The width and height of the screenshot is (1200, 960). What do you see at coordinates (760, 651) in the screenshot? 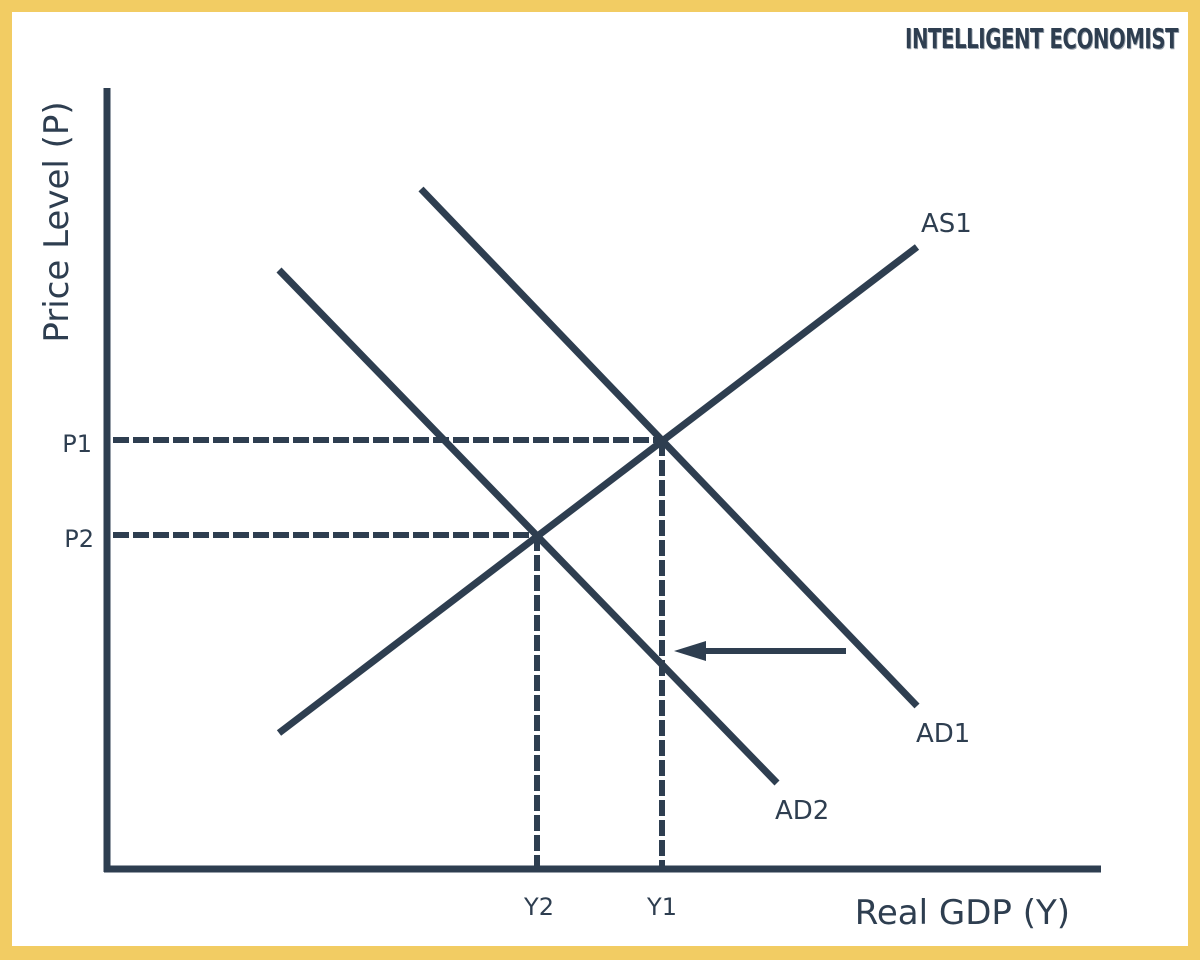
I see `shift-arrow-icon` at bounding box center [760, 651].